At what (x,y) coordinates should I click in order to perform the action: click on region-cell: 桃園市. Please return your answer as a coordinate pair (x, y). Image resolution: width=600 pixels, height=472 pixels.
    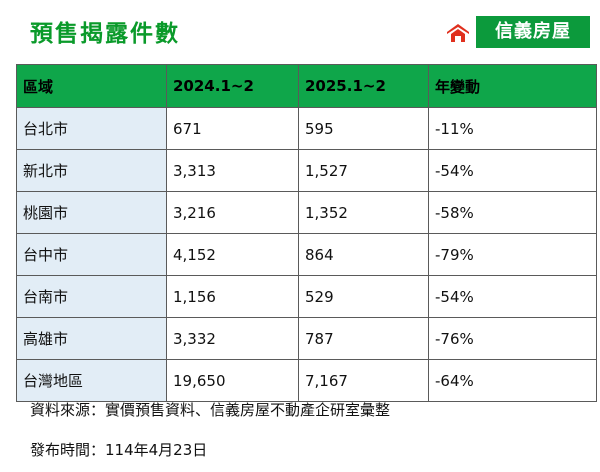
    Looking at the image, I should click on (91, 212).